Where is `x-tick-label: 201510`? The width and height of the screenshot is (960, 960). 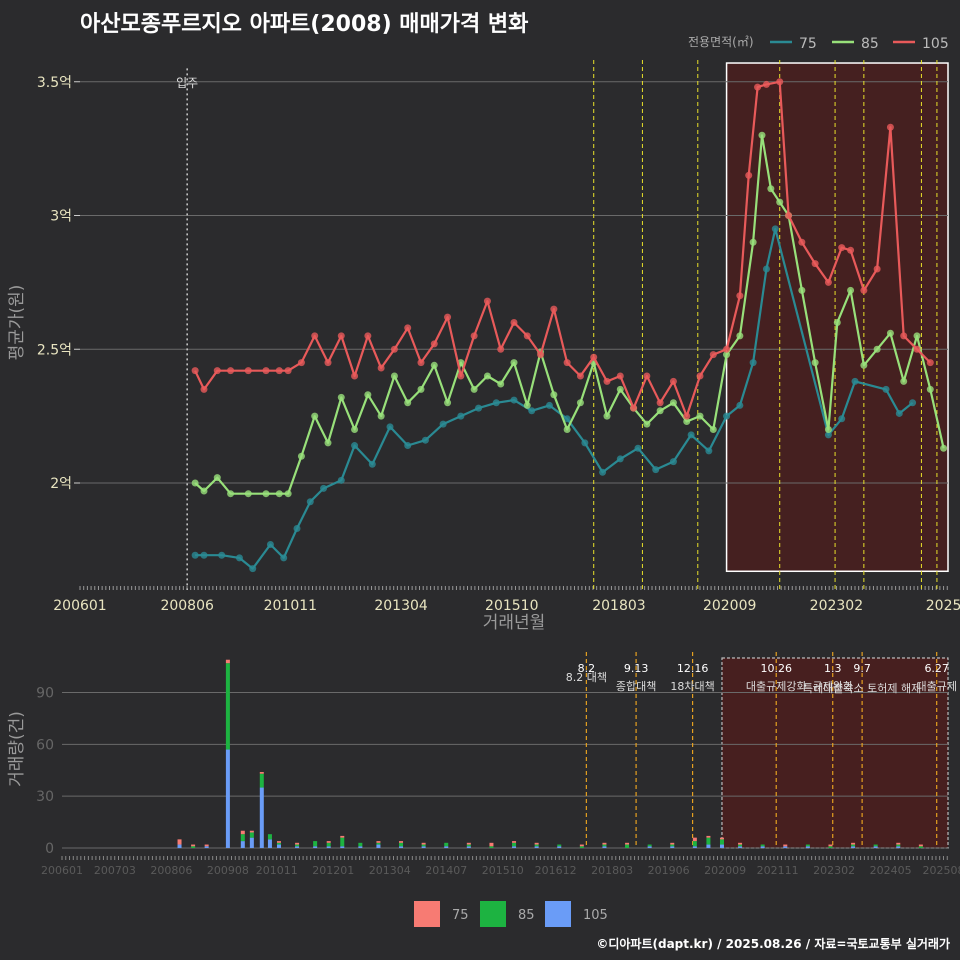 x-tick-label: 201510 is located at coordinates (511, 606).